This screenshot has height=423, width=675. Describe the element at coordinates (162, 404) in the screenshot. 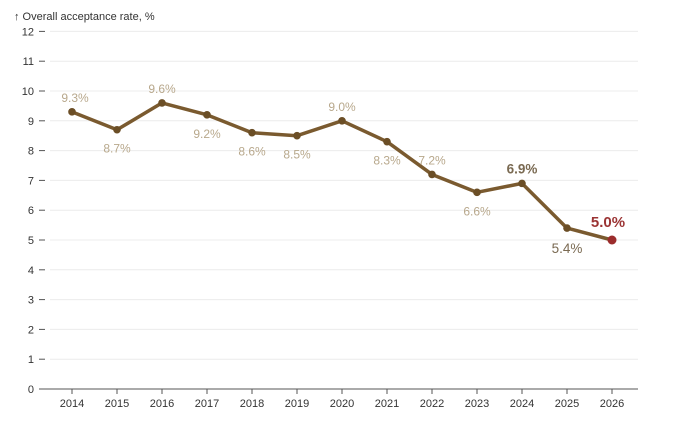

I see `x-tick-label: 2016` at that location.